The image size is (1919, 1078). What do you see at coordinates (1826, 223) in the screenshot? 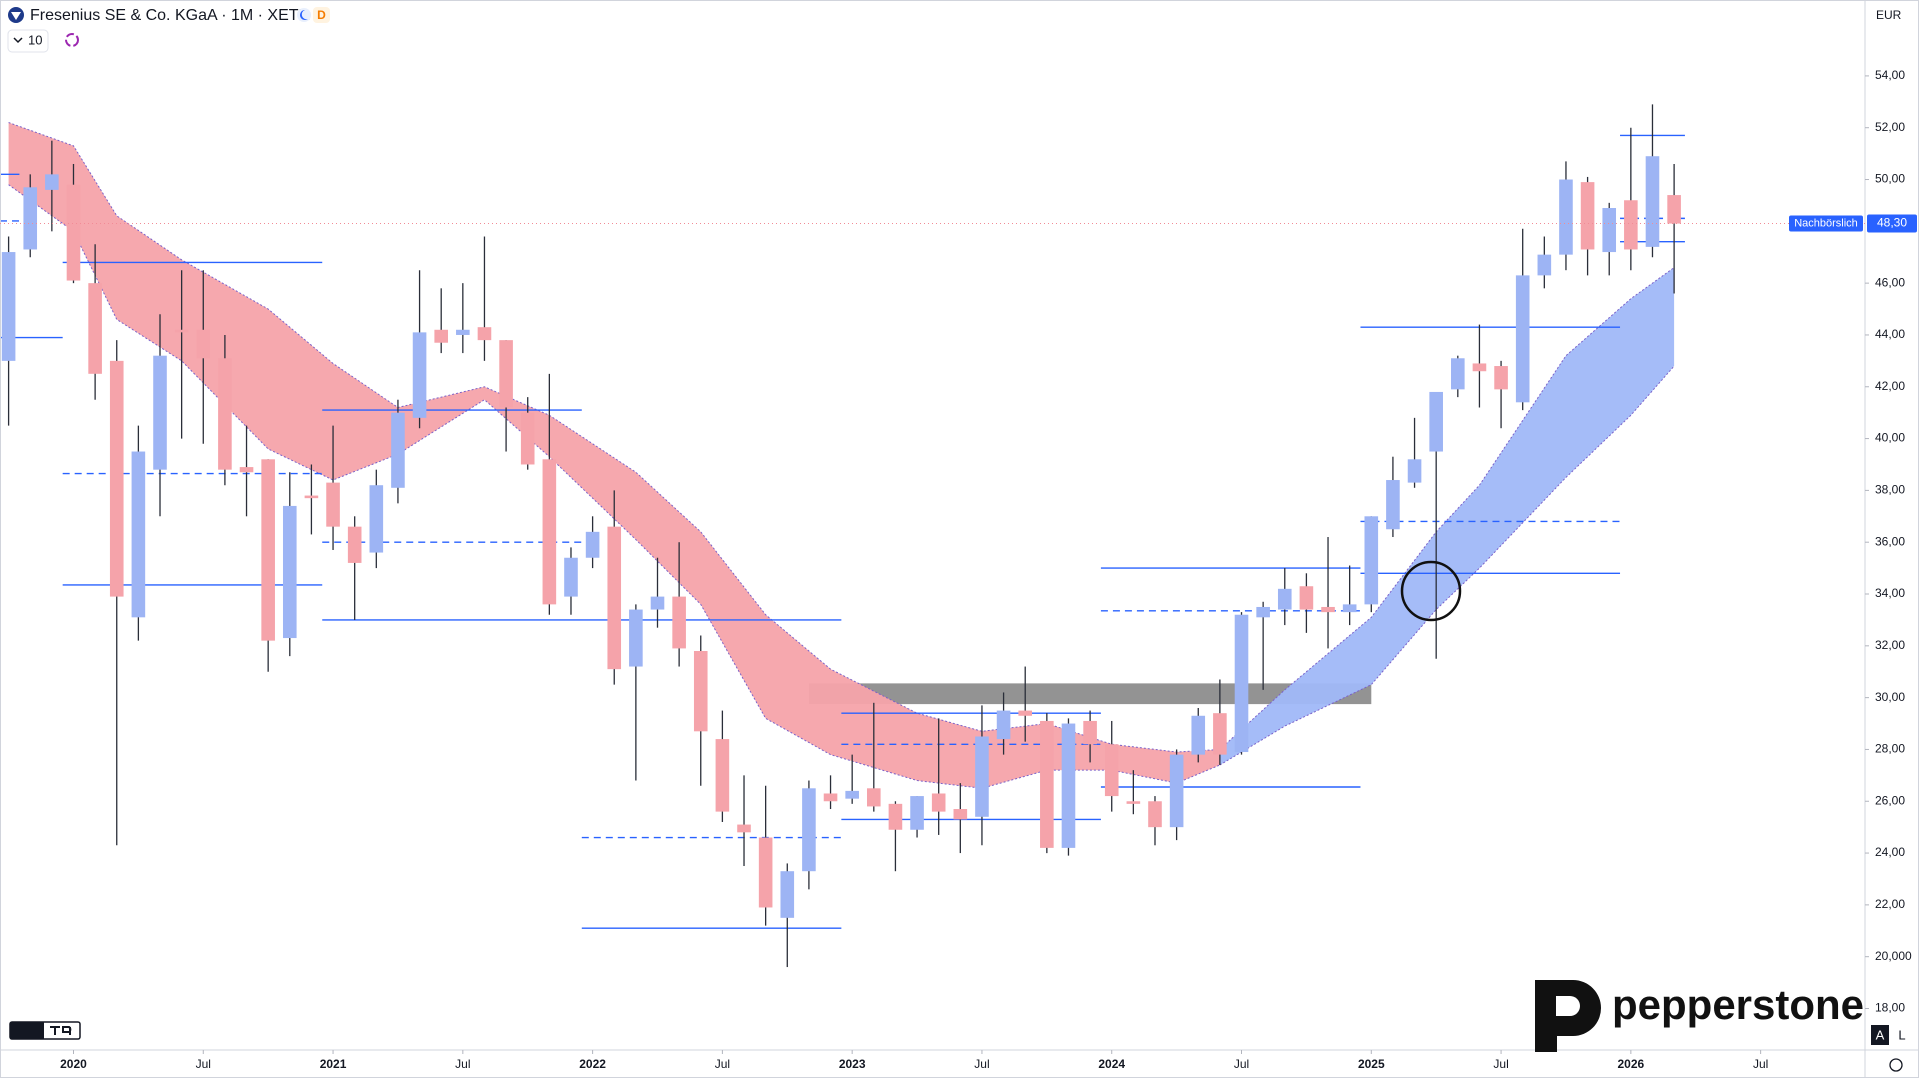
I see `session-box` at bounding box center [1826, 223].